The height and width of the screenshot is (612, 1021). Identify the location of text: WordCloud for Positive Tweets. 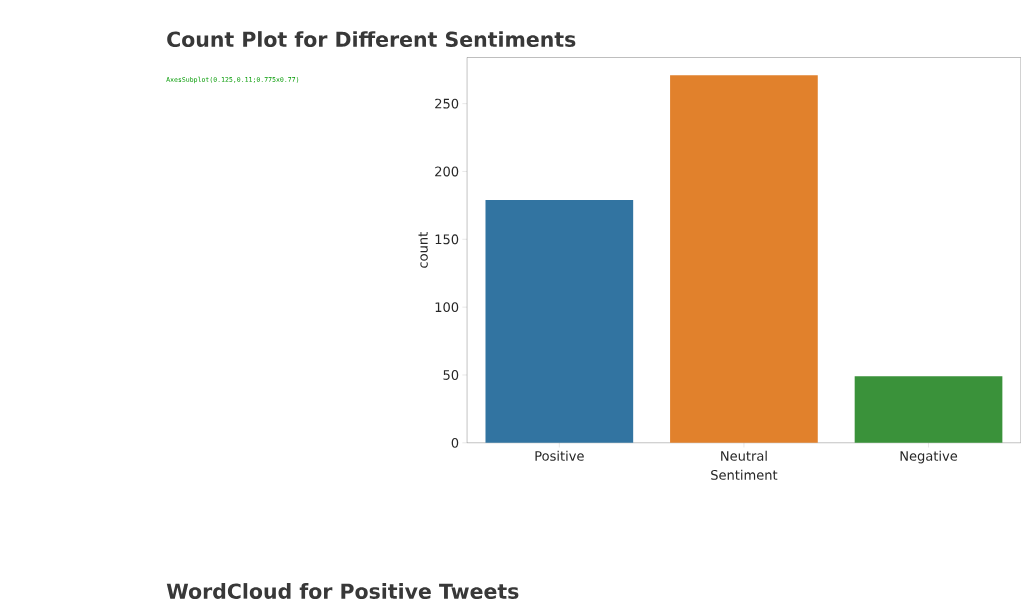
(342, 590).